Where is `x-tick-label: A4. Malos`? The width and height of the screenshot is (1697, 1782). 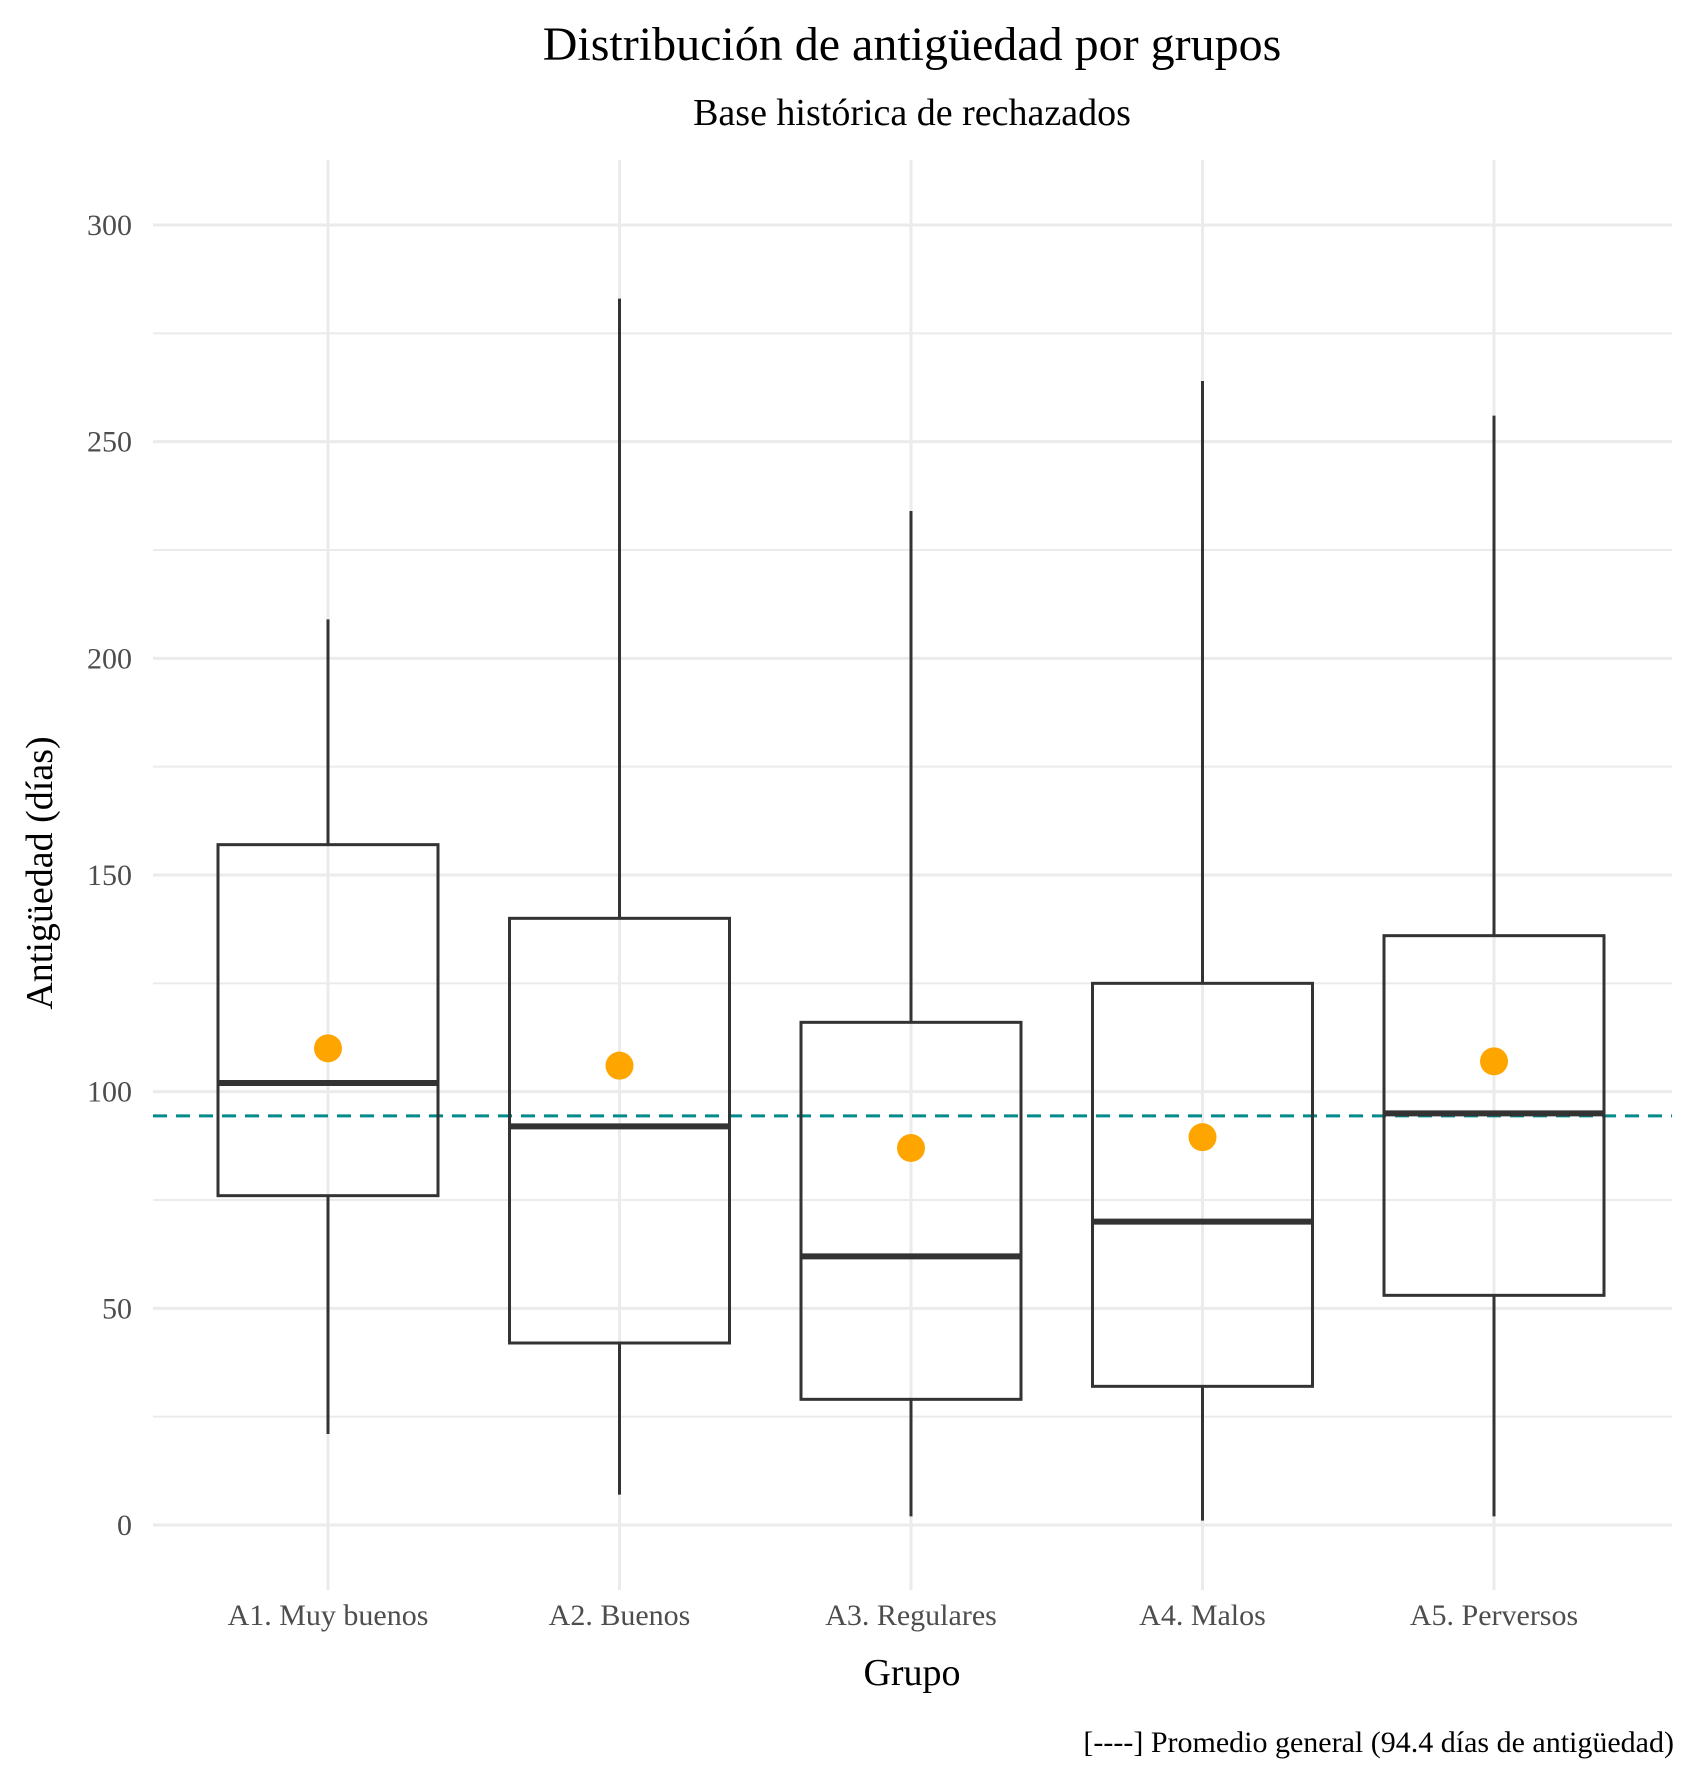 x-tick-label: A4. Malos is located at coordinates (1202, 1615).